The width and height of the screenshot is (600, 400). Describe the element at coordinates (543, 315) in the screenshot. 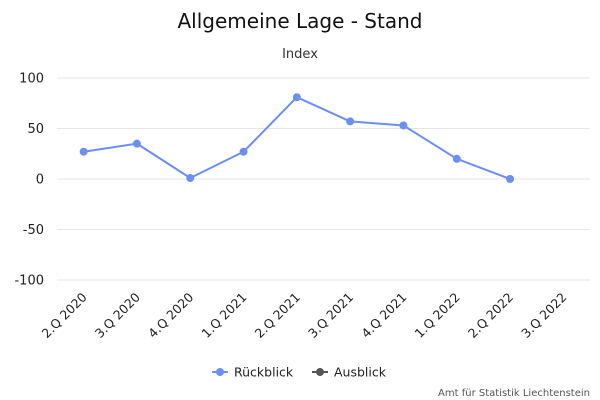

I see `x-tick-label: 3.Q 2022` at that location.